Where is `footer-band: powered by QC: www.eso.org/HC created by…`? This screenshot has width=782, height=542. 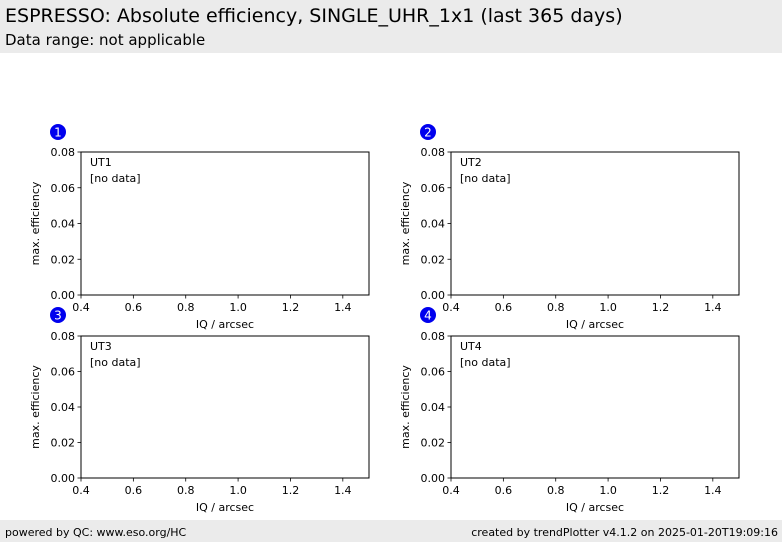
footer-band: powered by QC: www.eso.org/HC created by… is located at coordinates (391, 531).